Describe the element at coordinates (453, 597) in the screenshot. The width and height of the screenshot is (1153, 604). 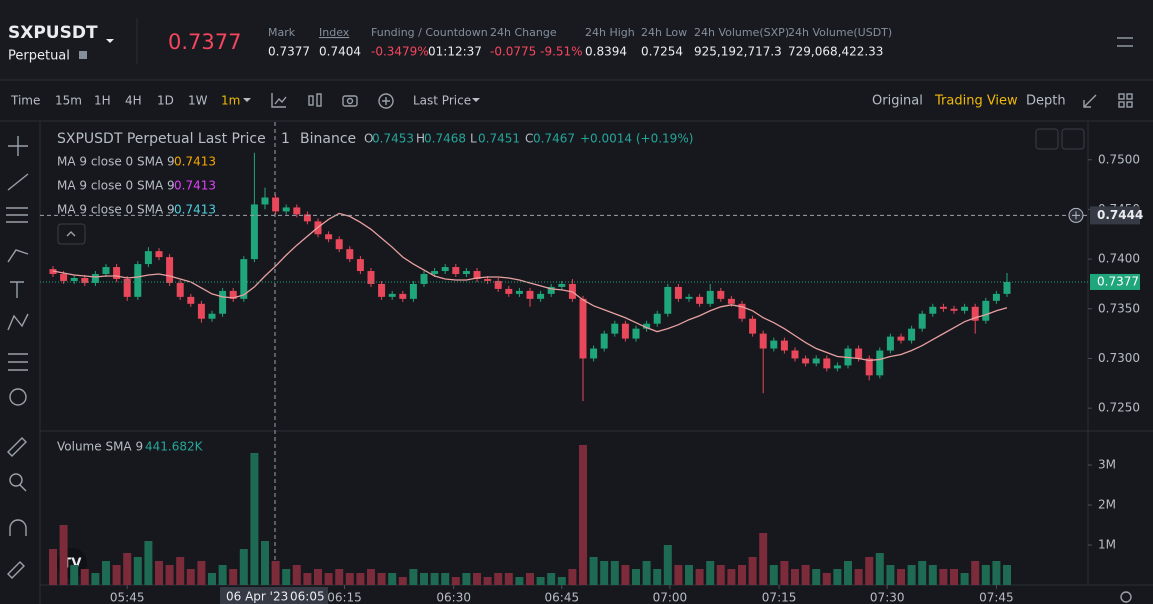
I see `x-tick-label: 06:30` at that location.